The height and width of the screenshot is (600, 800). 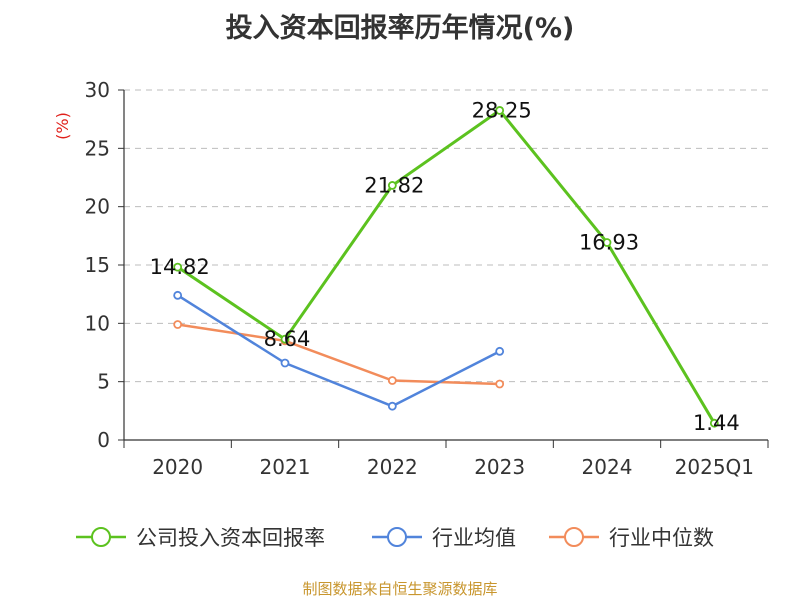 What do you see at coordinates (285, 467) in the screenshot?
I see `x-tick-label: 2021` at bounding box center [285, 467].